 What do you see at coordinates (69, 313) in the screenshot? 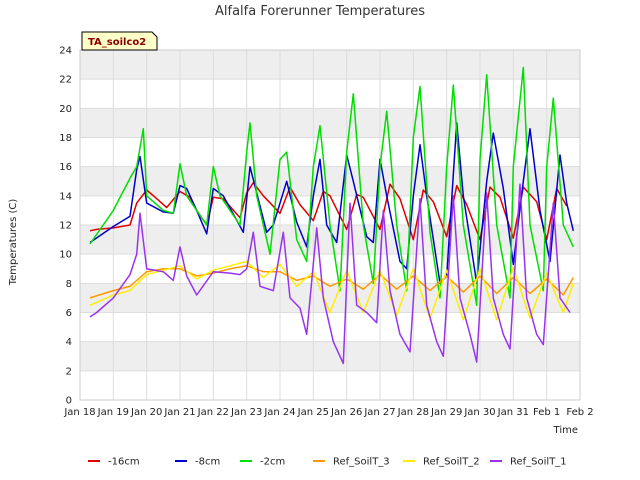
I see `y-tick-label: 6` at bounding box center [69, 313].